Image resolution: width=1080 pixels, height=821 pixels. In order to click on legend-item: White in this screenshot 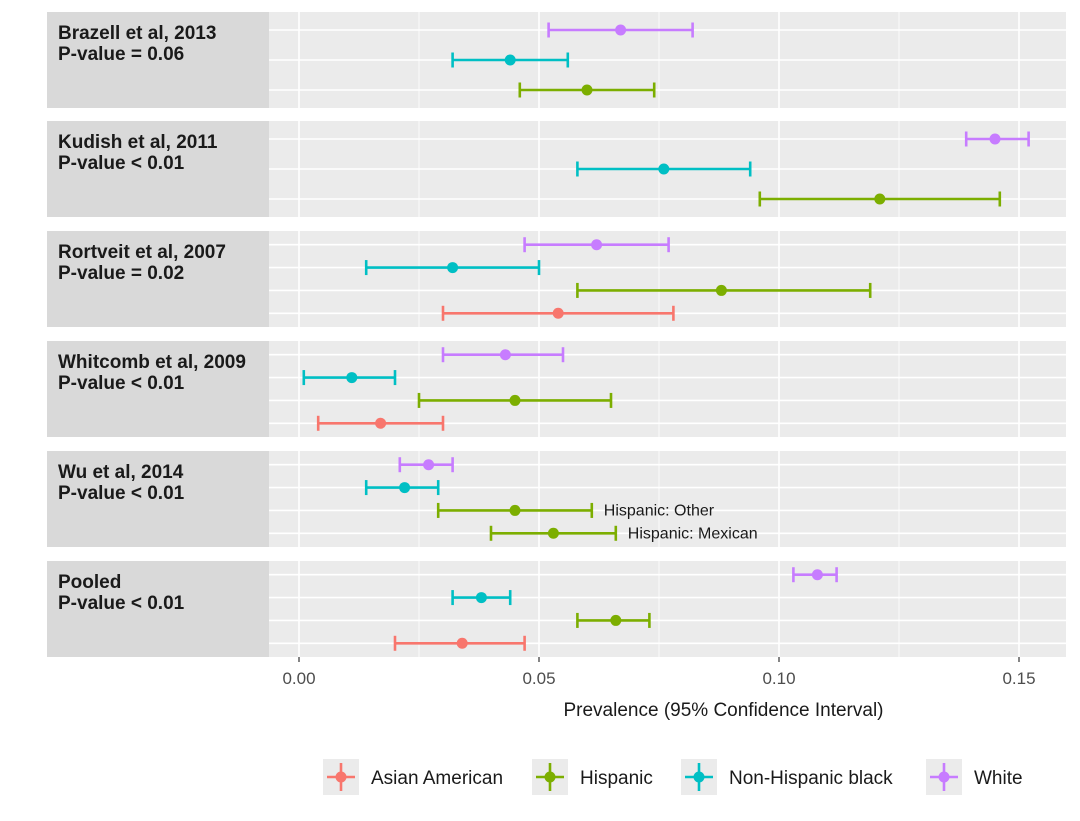, I will do `click(974, 777)`.